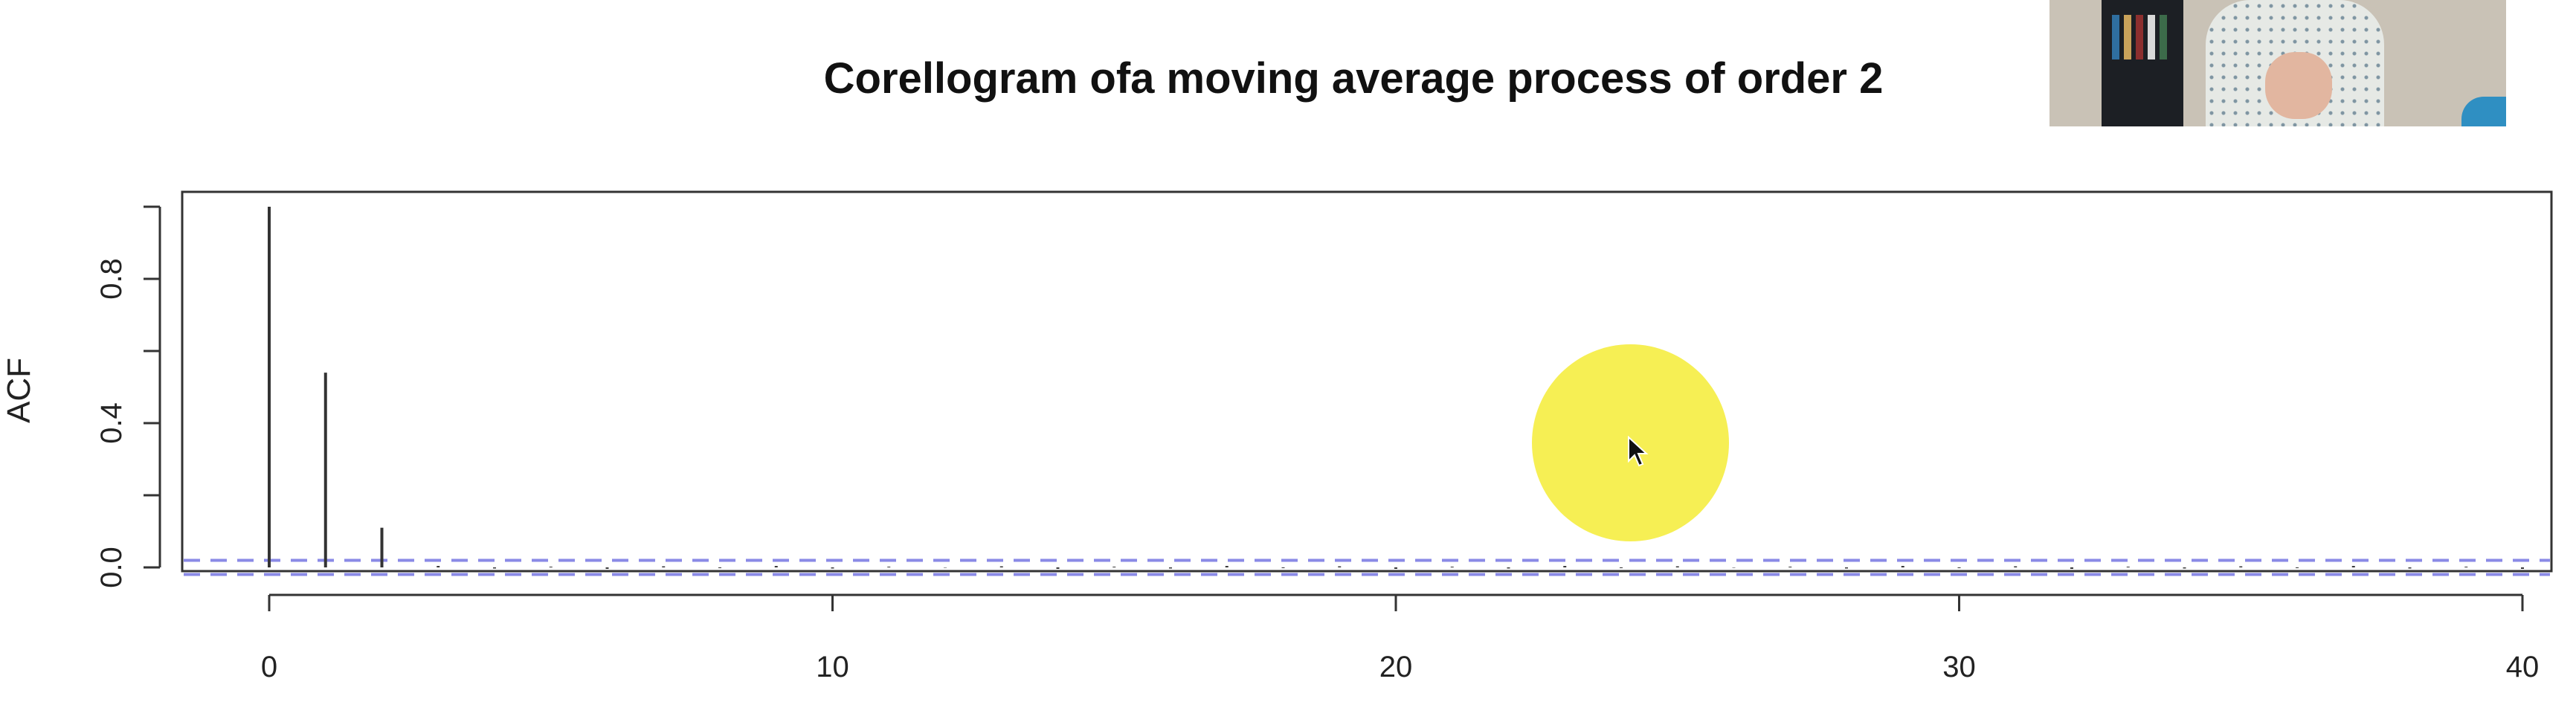 Image resolution: width=2576 pixels, height=702 pixels. I want to click on webcam-video, so click(2277, 63).